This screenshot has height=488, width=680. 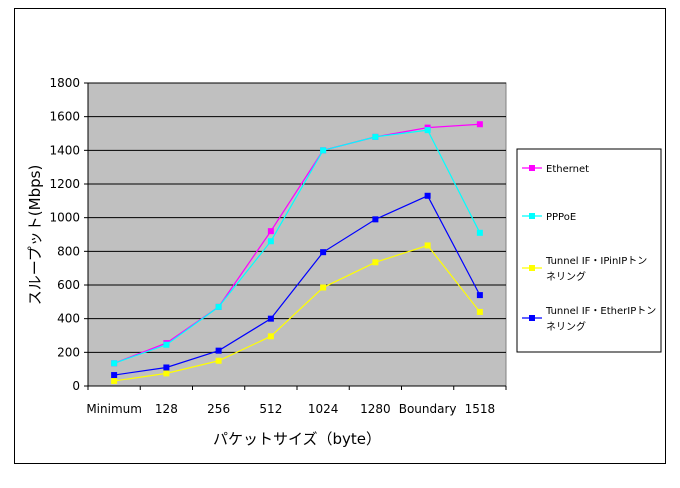 I want to click on legend-label: PPPoE, so click(x=561, y=217).